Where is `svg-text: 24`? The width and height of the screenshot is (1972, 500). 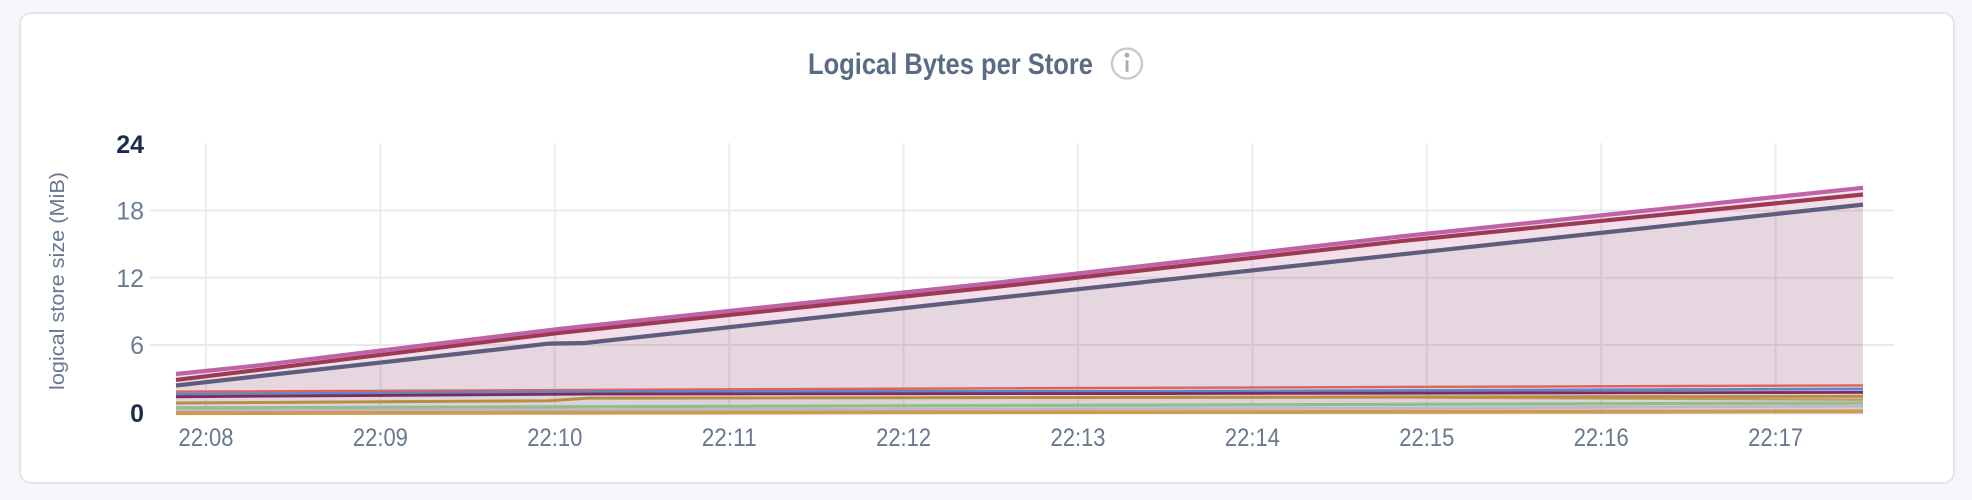
svg-text: 24 is located at coordinates (130, 145).